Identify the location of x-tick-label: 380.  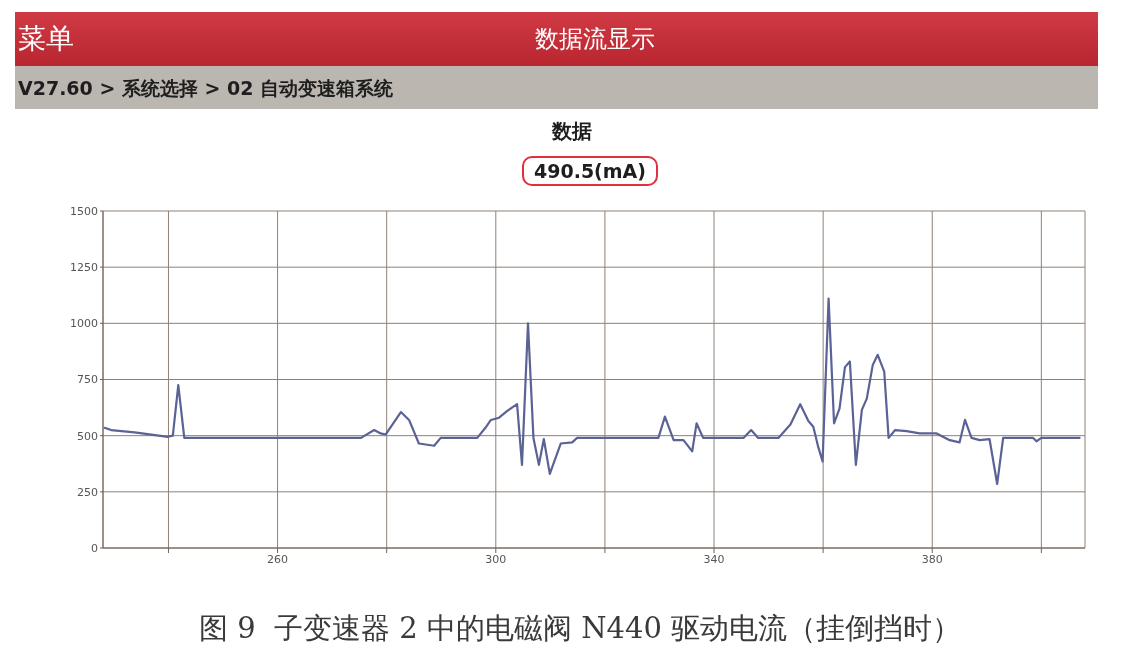
(932, 559).